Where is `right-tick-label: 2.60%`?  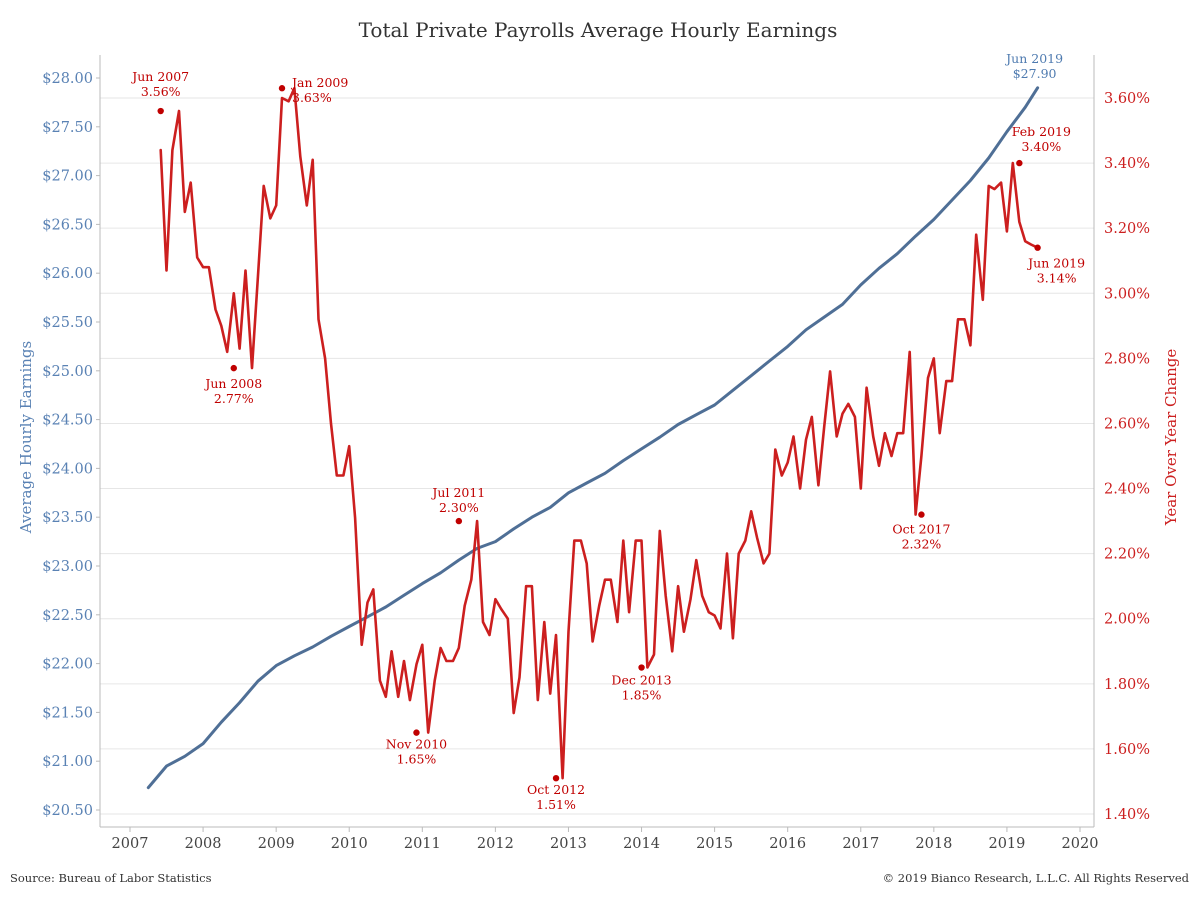
right-tick-label: 2.60% is located at coordinates (1127, 424).